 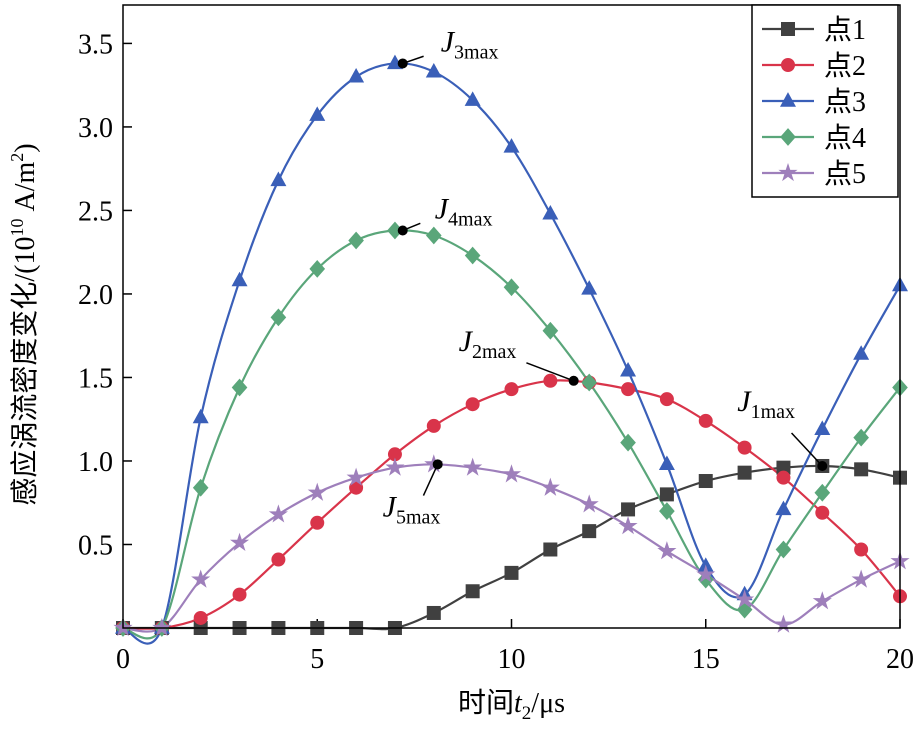 I want to click on y-tick-label: 1.5, so click(x=95, y=378).